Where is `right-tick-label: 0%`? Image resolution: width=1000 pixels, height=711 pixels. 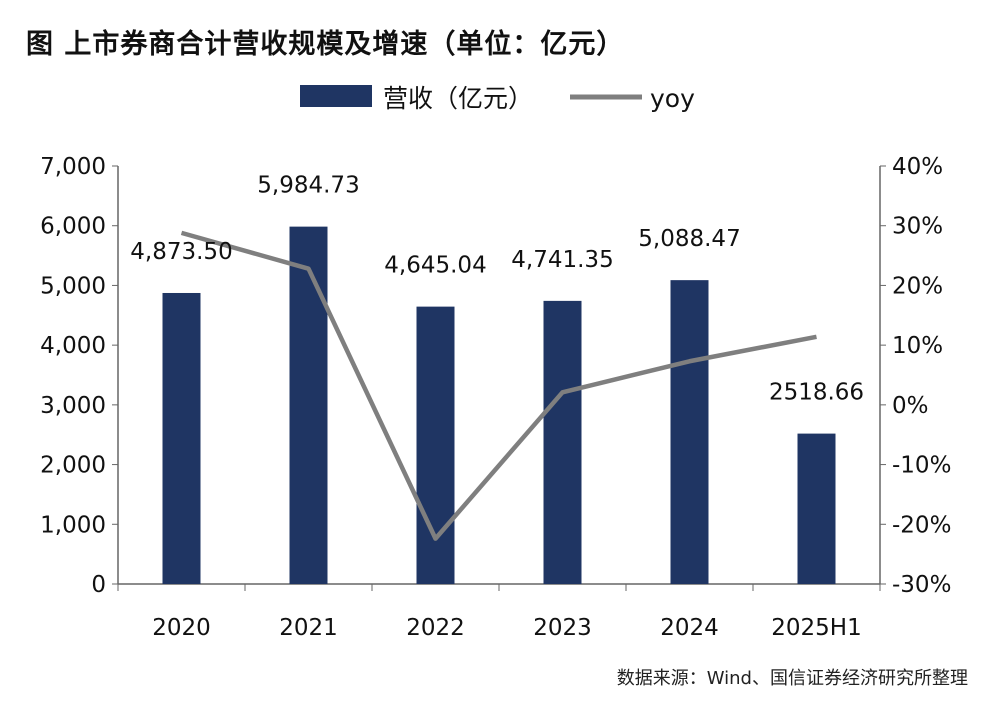 right-tick-label: 0% is located at coordinates (910, 406).